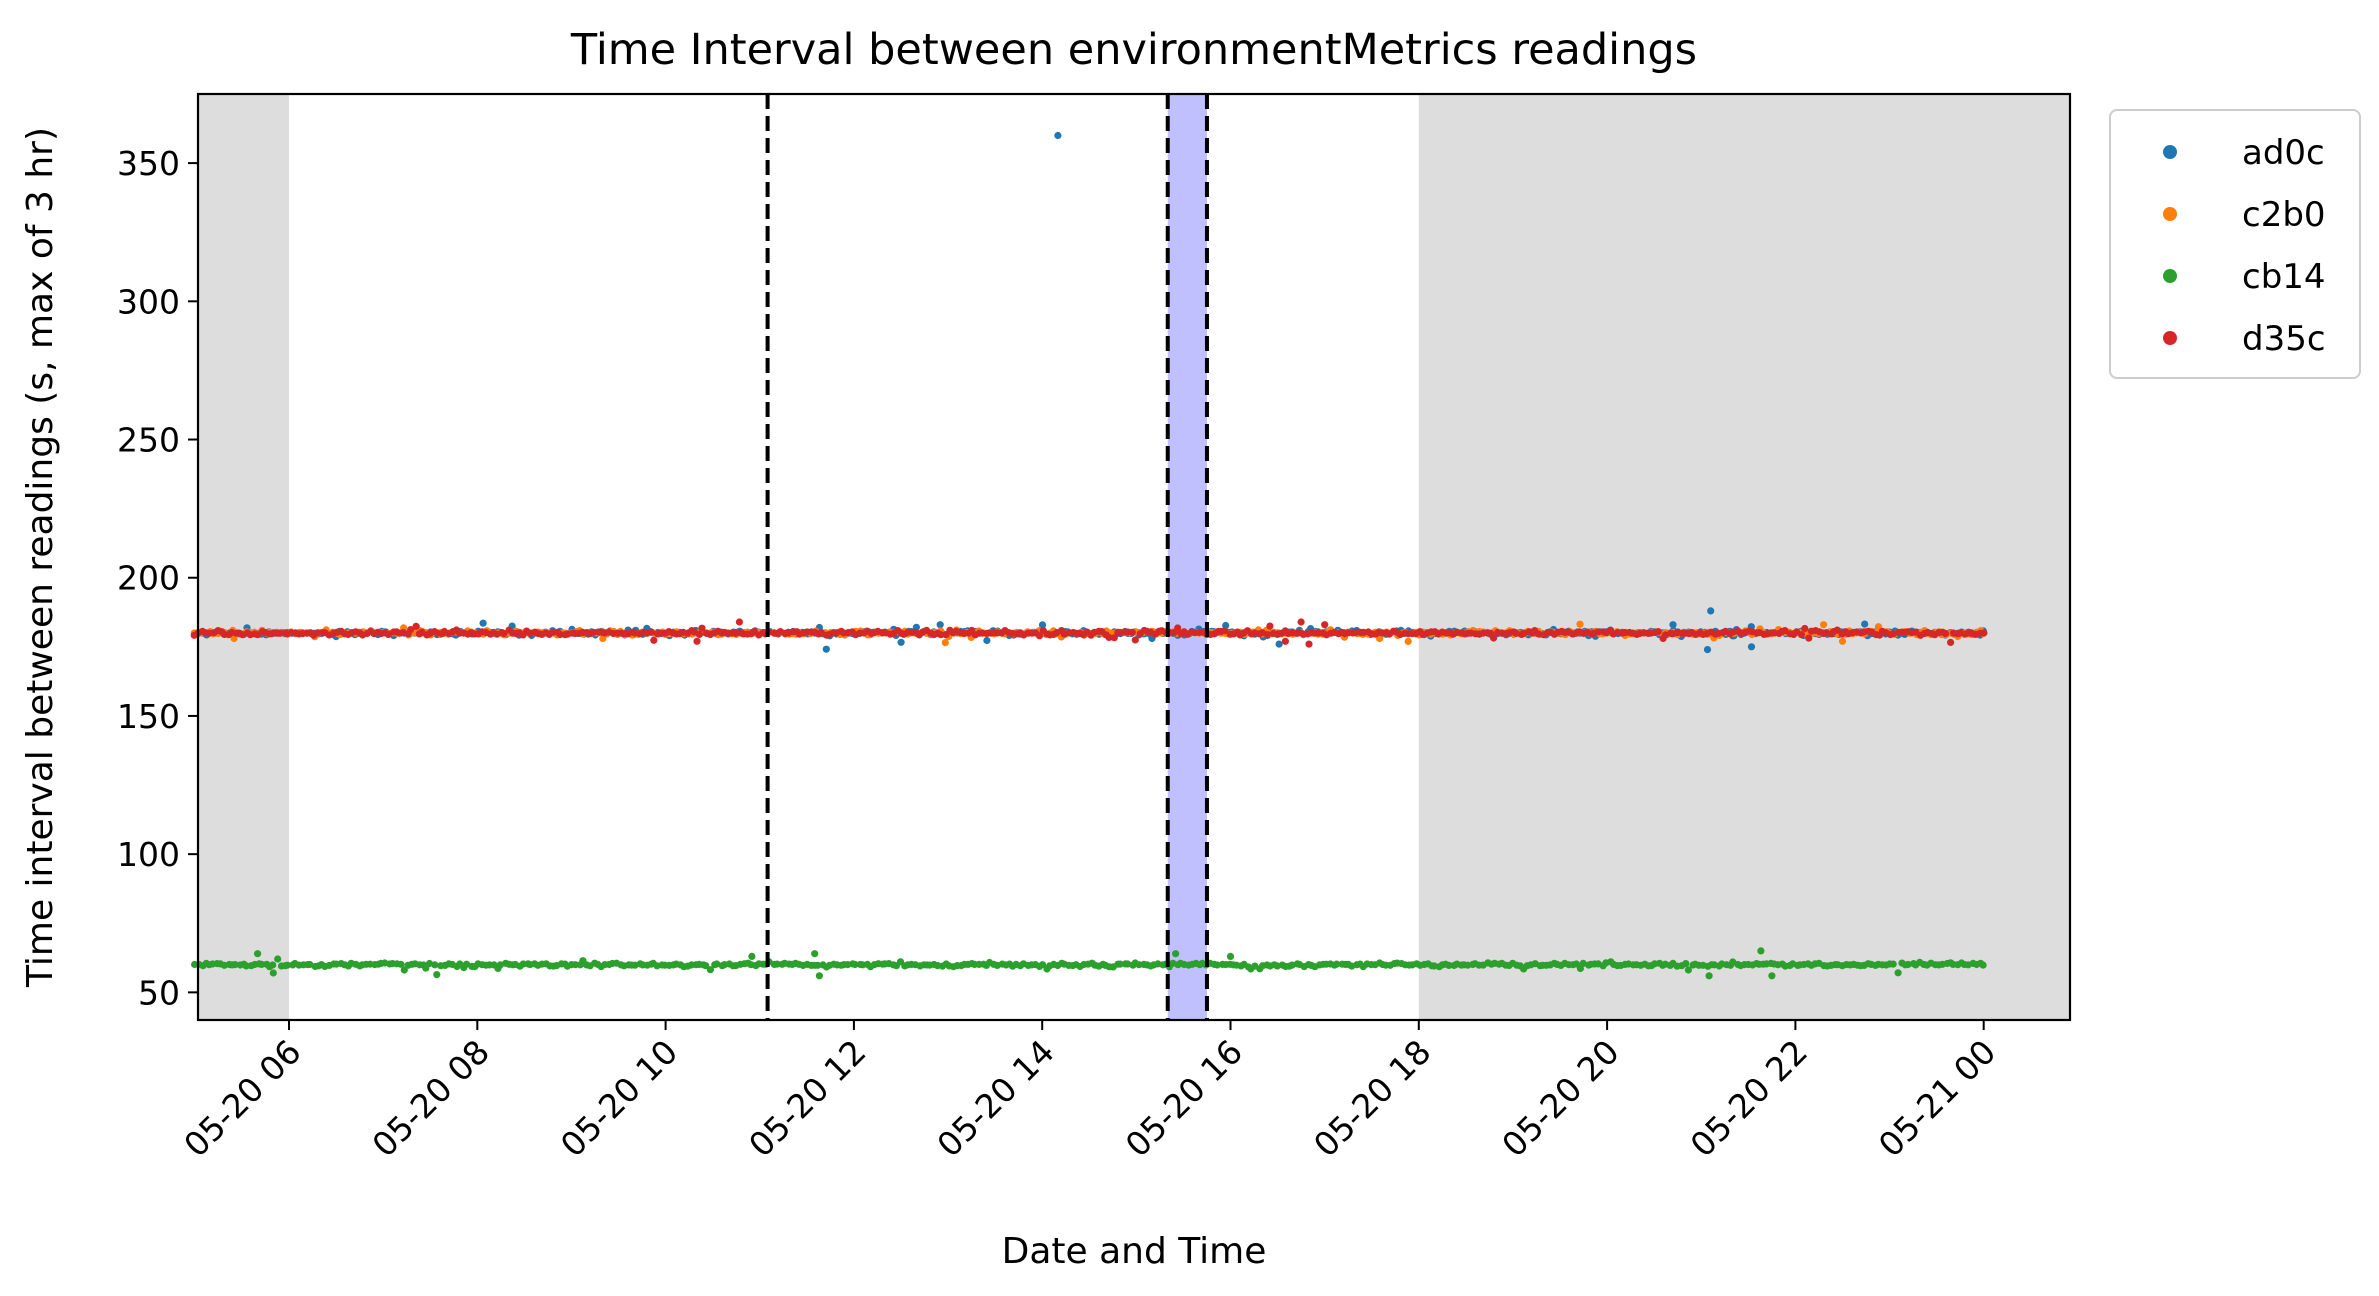 Image resolution: width=2379 pixels, height=1296 pixels. I want to click on x-tick-label: 05-20 12, so click(807, 1098).